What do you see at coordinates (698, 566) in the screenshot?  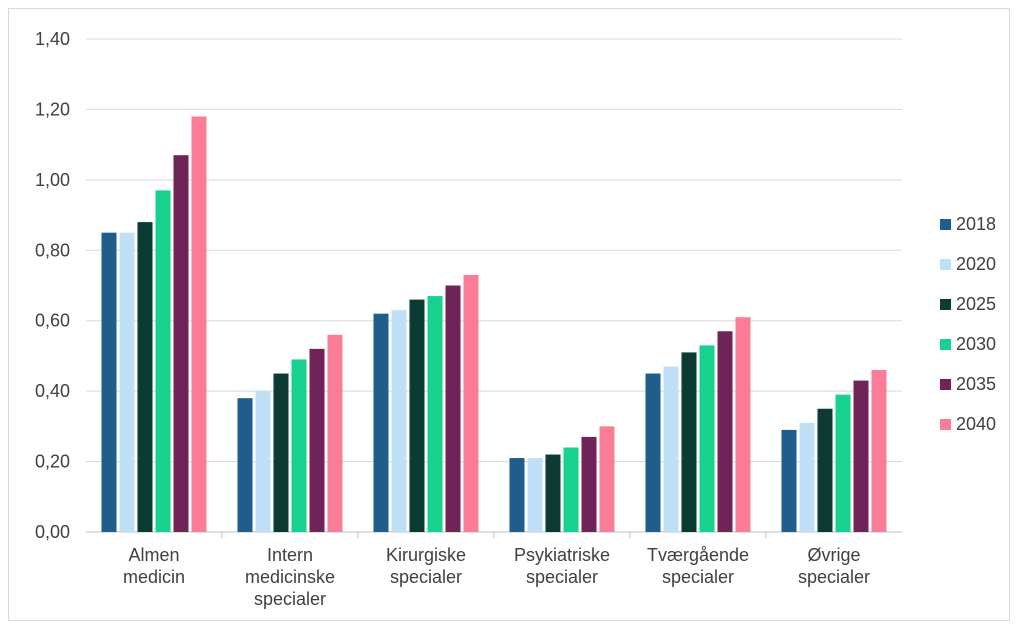 I see `x-tick-label: Tværgående specialer` at bounding box center [698, 566].